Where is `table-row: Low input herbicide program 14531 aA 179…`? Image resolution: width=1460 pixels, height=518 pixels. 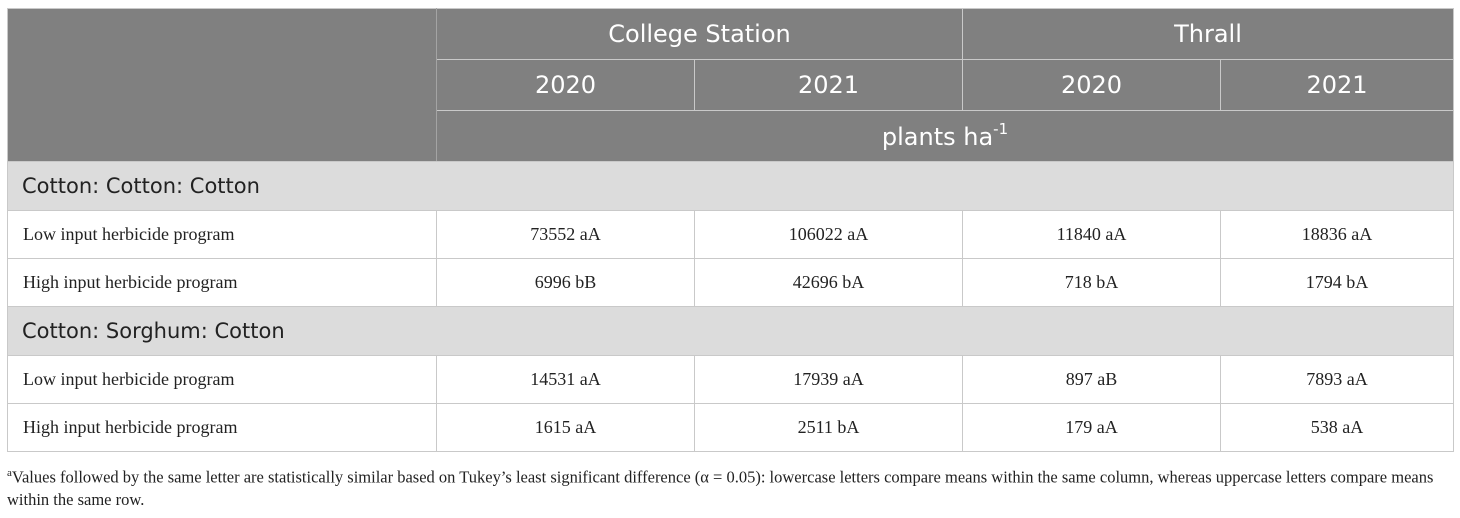 table-row: Low input herbicide program 14531 aA 179… is located at coordinates (730, 379).